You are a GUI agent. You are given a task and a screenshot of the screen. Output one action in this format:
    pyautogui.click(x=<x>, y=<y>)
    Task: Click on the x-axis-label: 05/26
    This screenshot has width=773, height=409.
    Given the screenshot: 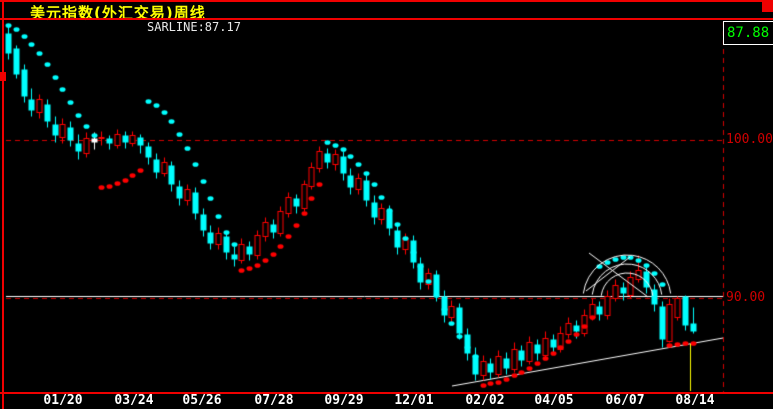 What is the action you would take?
    pyautogui.click(x=202, y=400)
    